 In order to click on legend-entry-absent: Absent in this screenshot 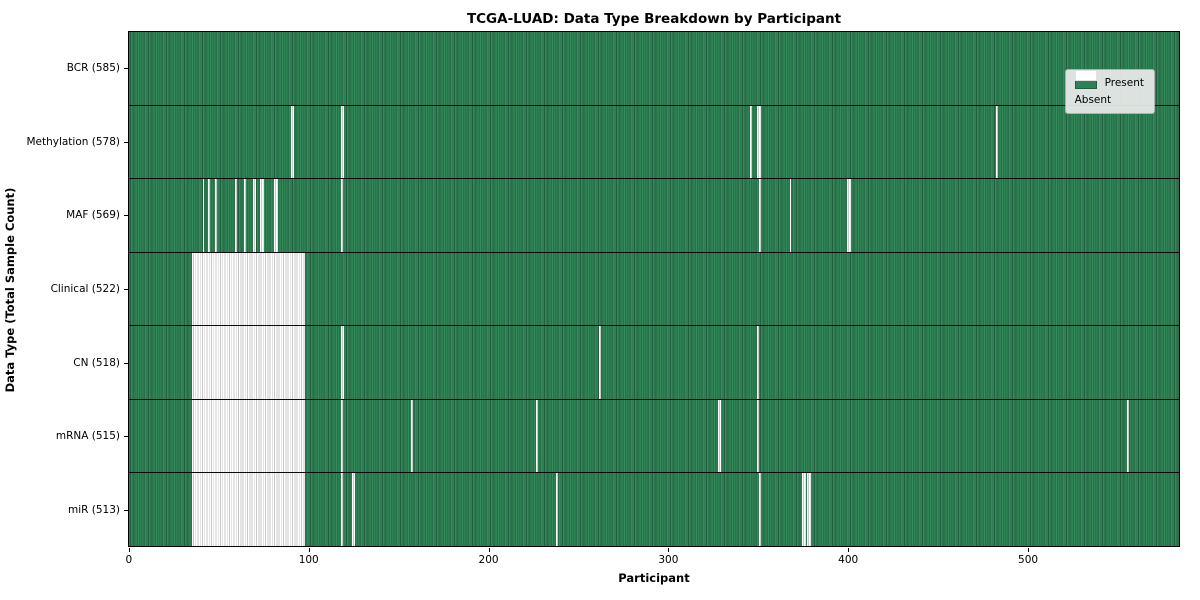, I will do `click(1109, 88)`.